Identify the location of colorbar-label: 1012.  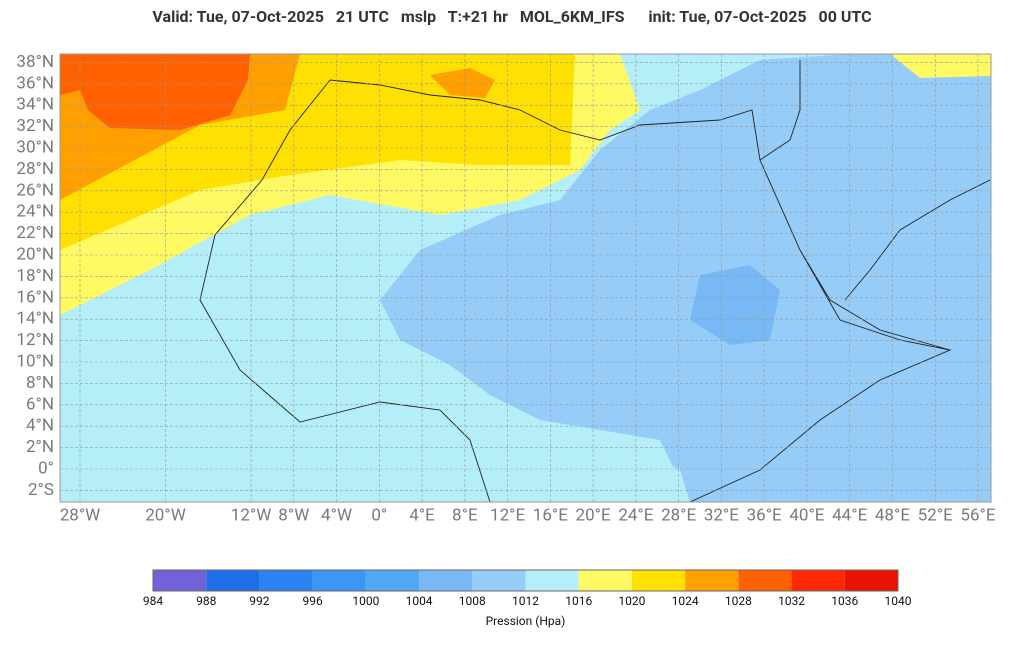
(525, 601).